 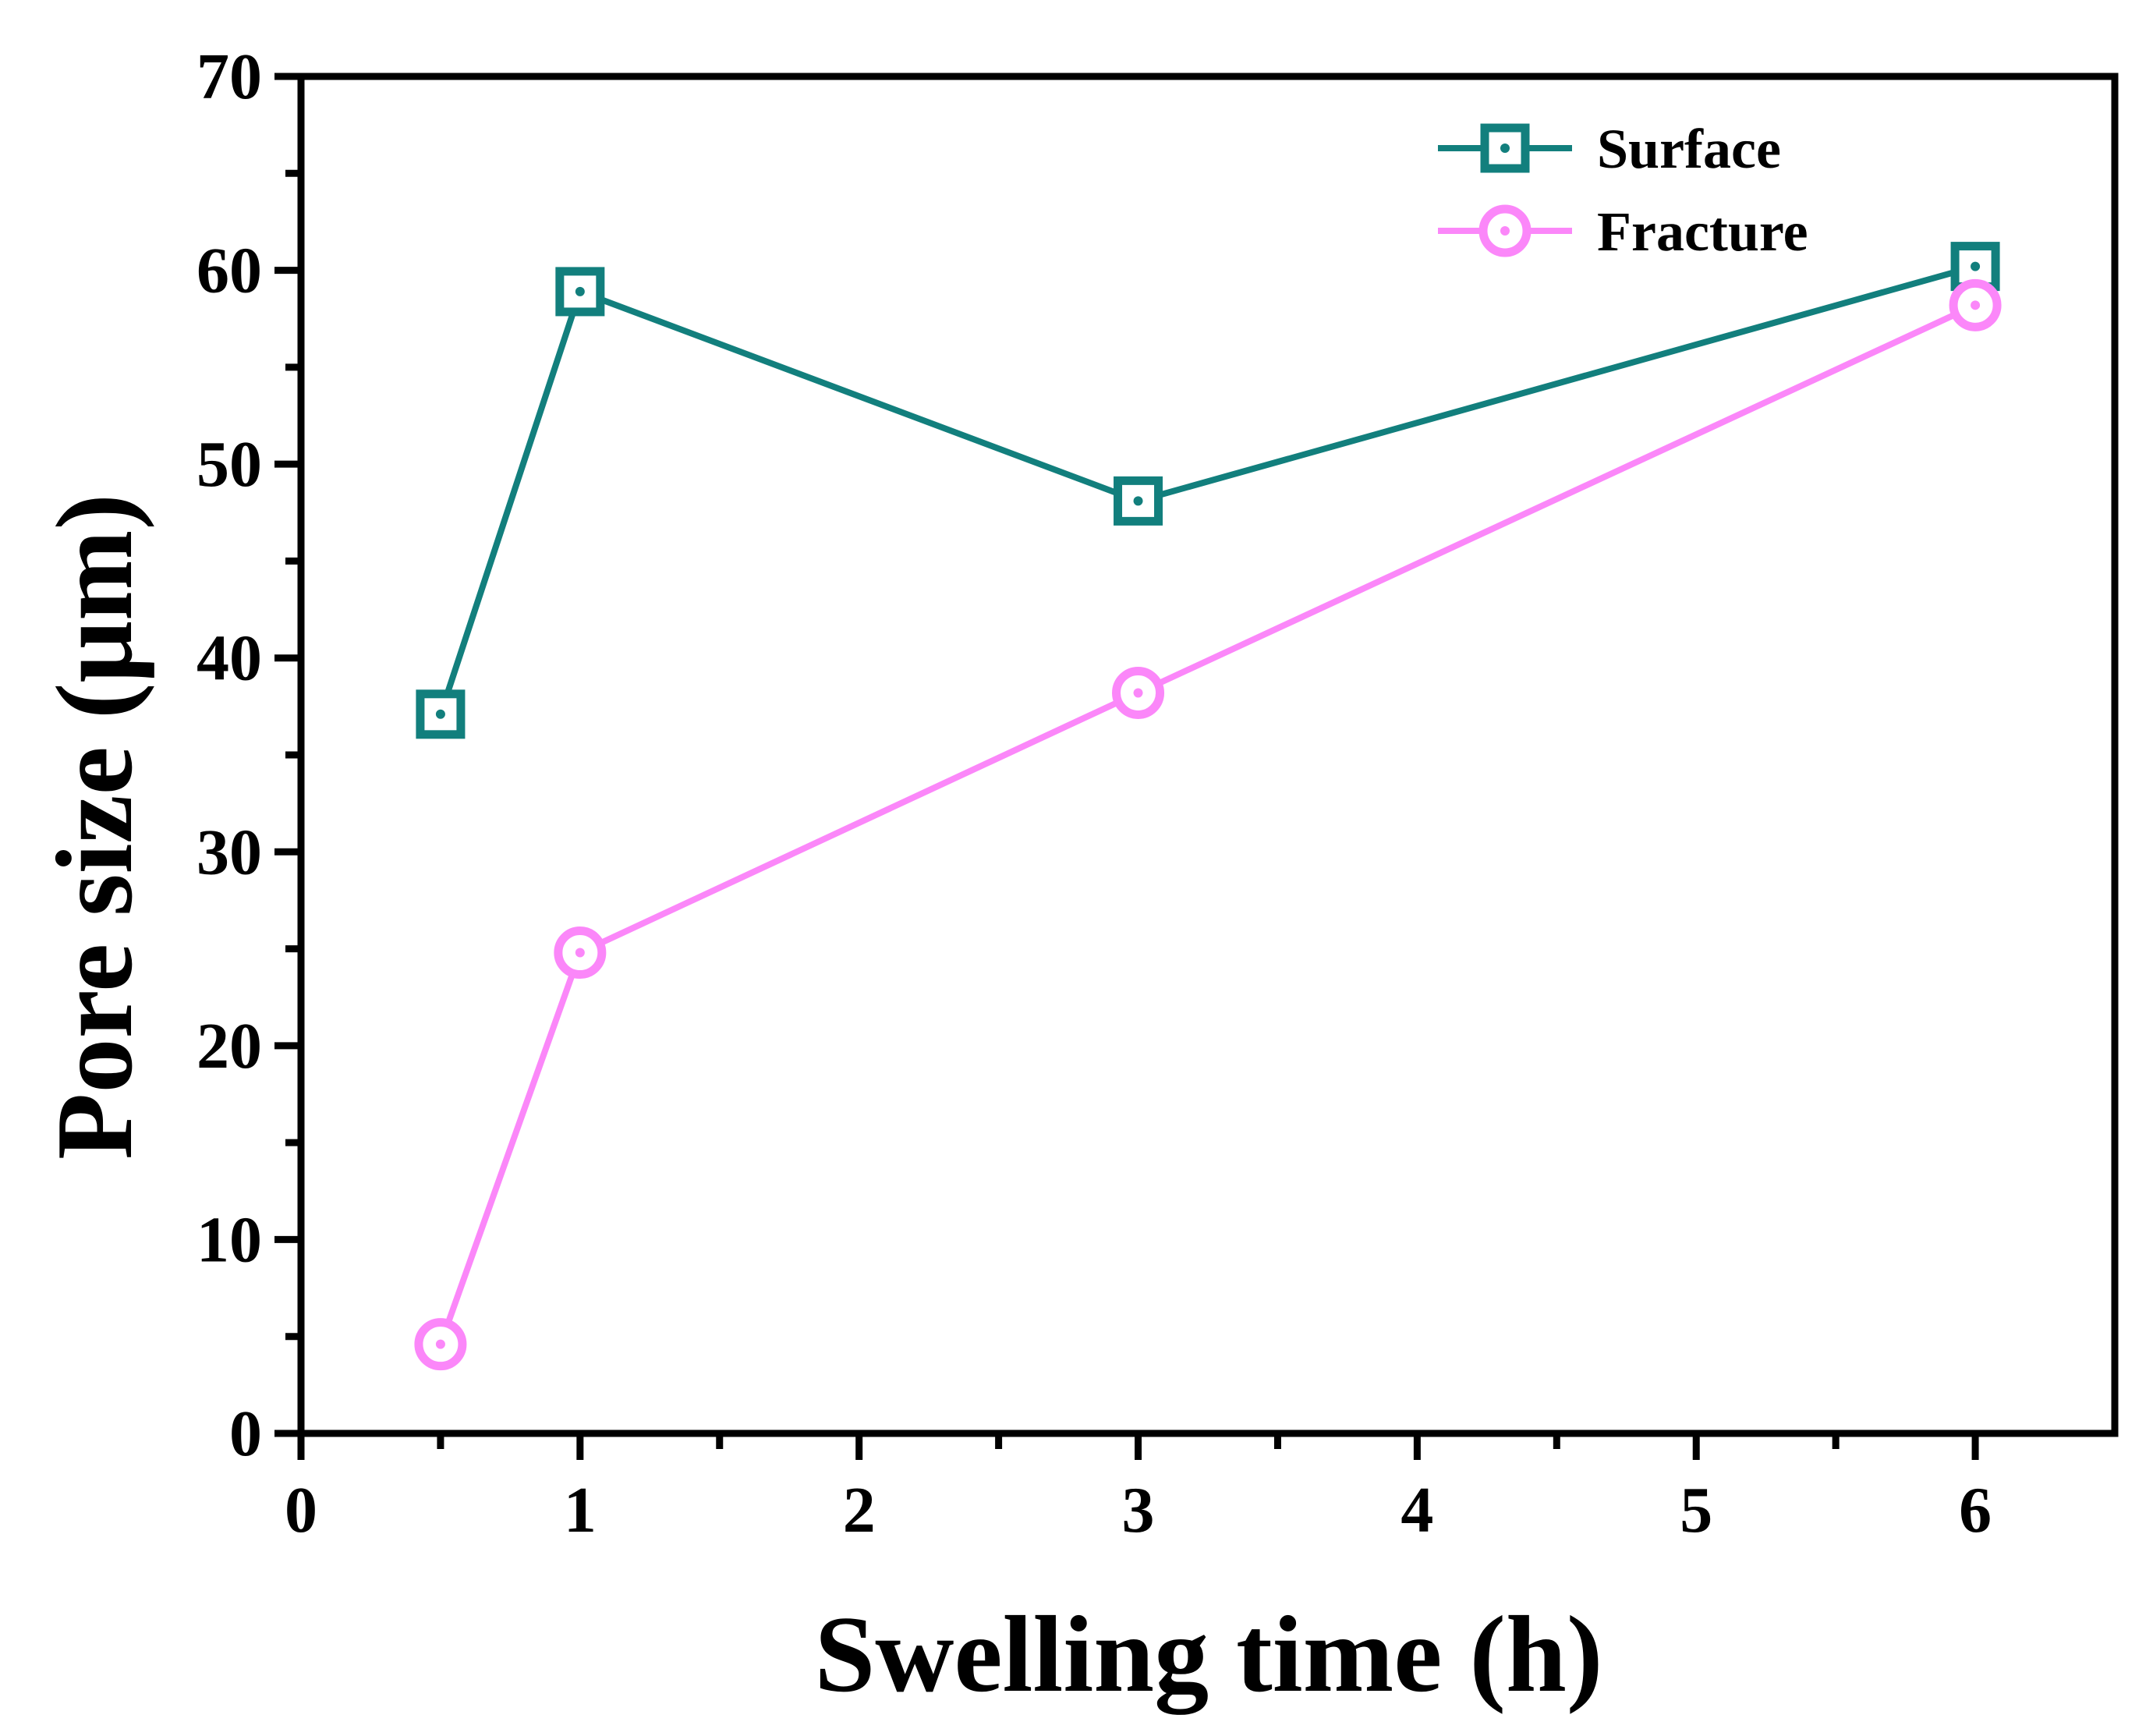 I want to click on x-axis-title: Swelling time (h), so click(x=1208, y=1655).